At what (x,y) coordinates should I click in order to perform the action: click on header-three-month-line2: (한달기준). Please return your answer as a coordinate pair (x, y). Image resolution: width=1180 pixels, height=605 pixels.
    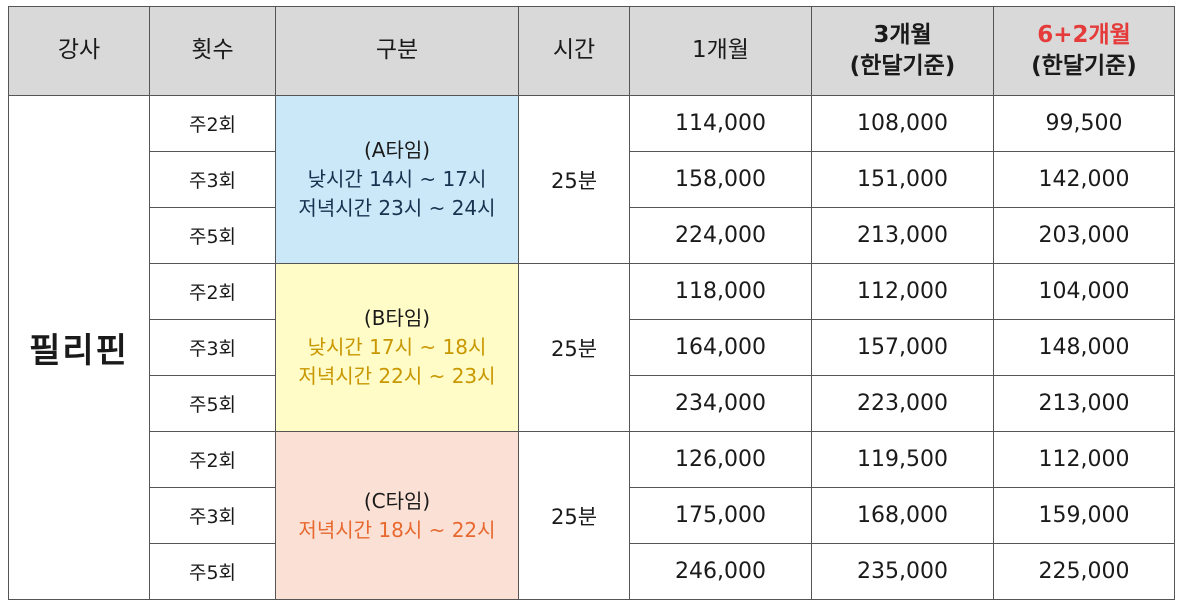
    Looking at the image, I should click on (902, 66).